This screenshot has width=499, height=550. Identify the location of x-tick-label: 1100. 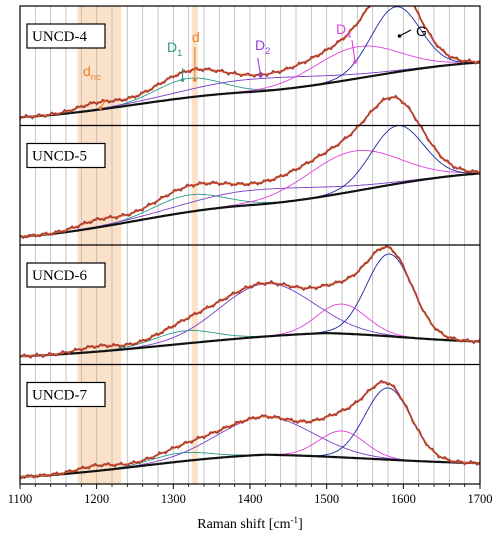
(20, 499).